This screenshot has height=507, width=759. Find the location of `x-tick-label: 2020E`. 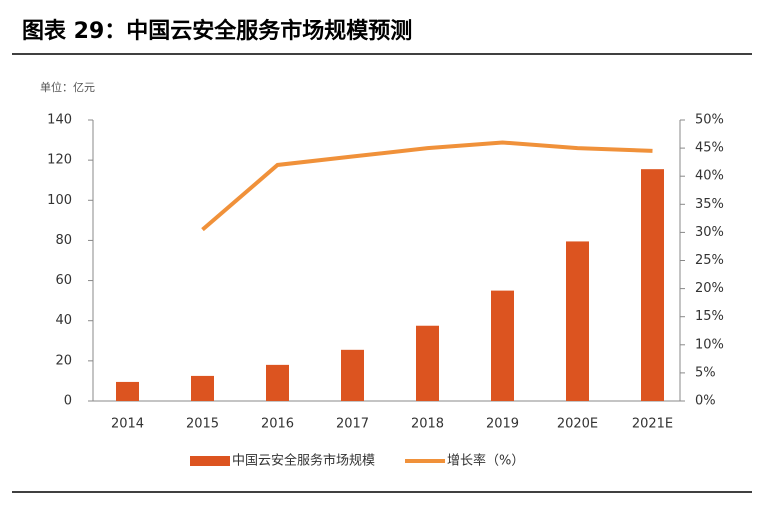

x-tick-label: 2020E is located at coordinates (577, 424).